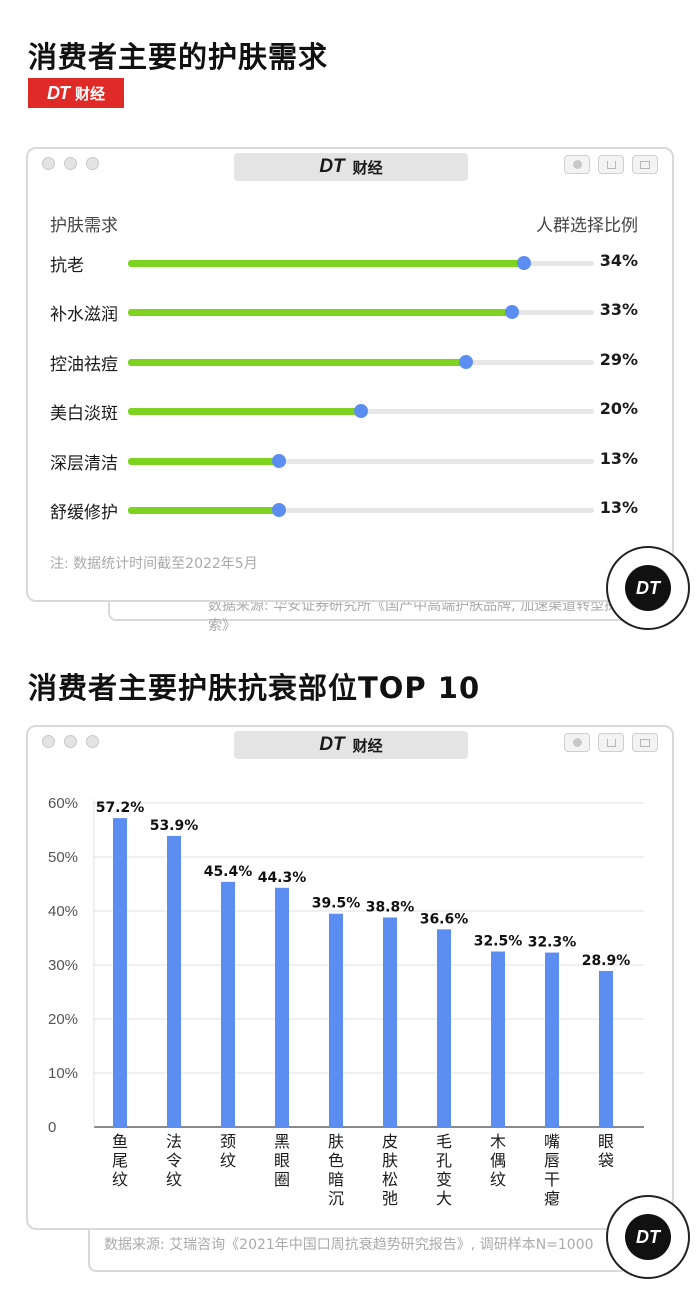 Image resolution: width=700 pixels, height=1301 pixels. I want to click on bar-category-label: 补水滋润, so click(84, 315).